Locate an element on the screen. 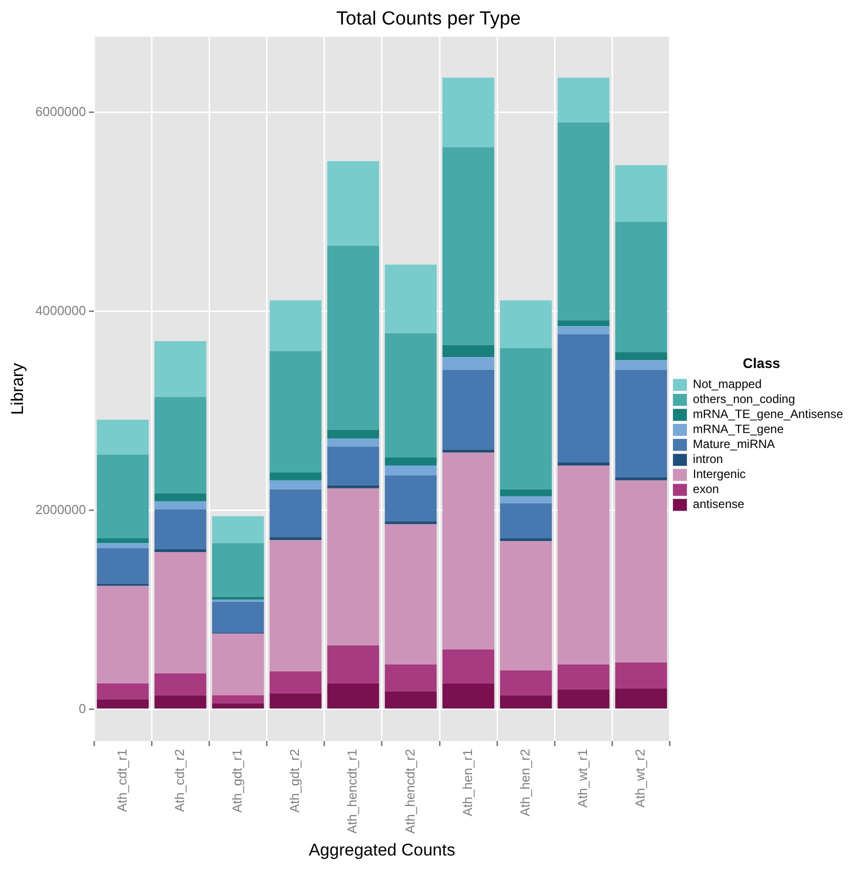 The image size is (857, 875). legend-label: antisense is located at coordinates (718, 504).